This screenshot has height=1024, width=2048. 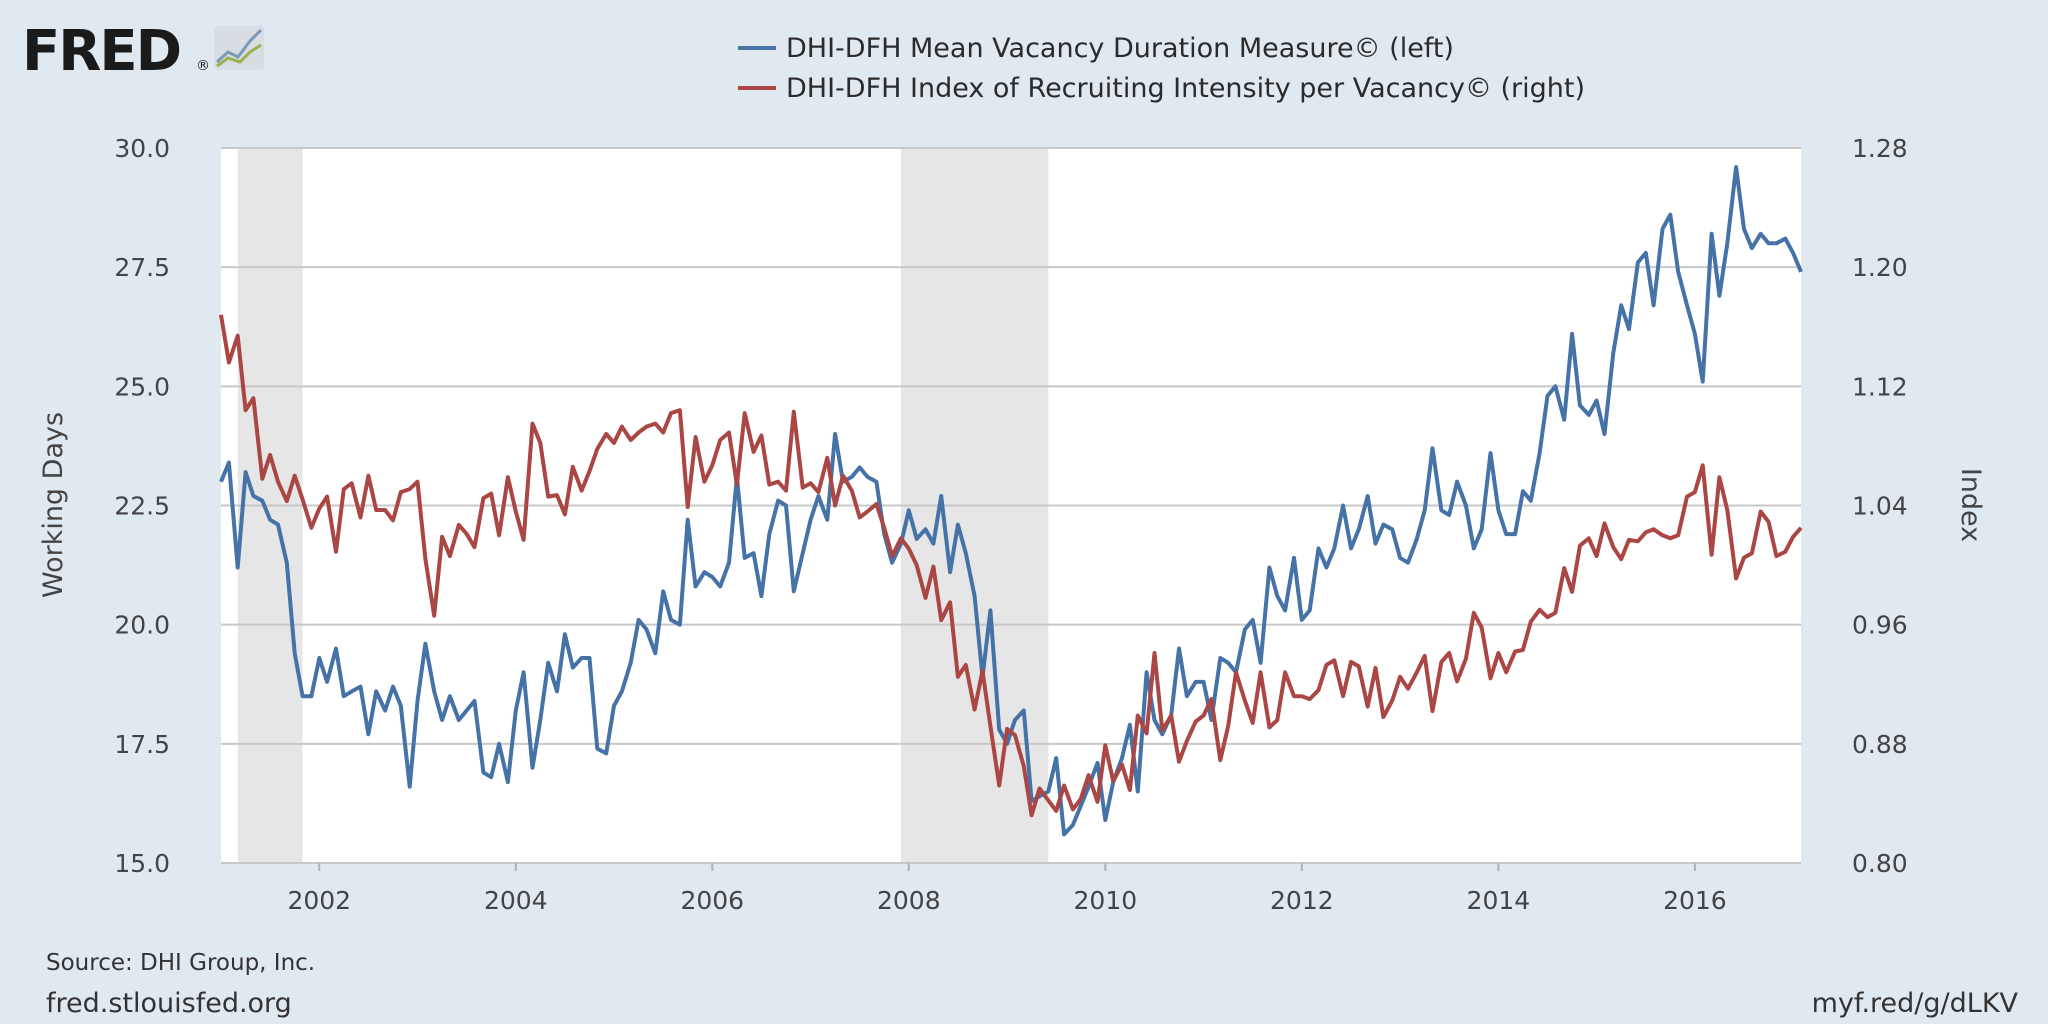 I want to click on fred-logo-text: FRED, so click(x=101, y=51).